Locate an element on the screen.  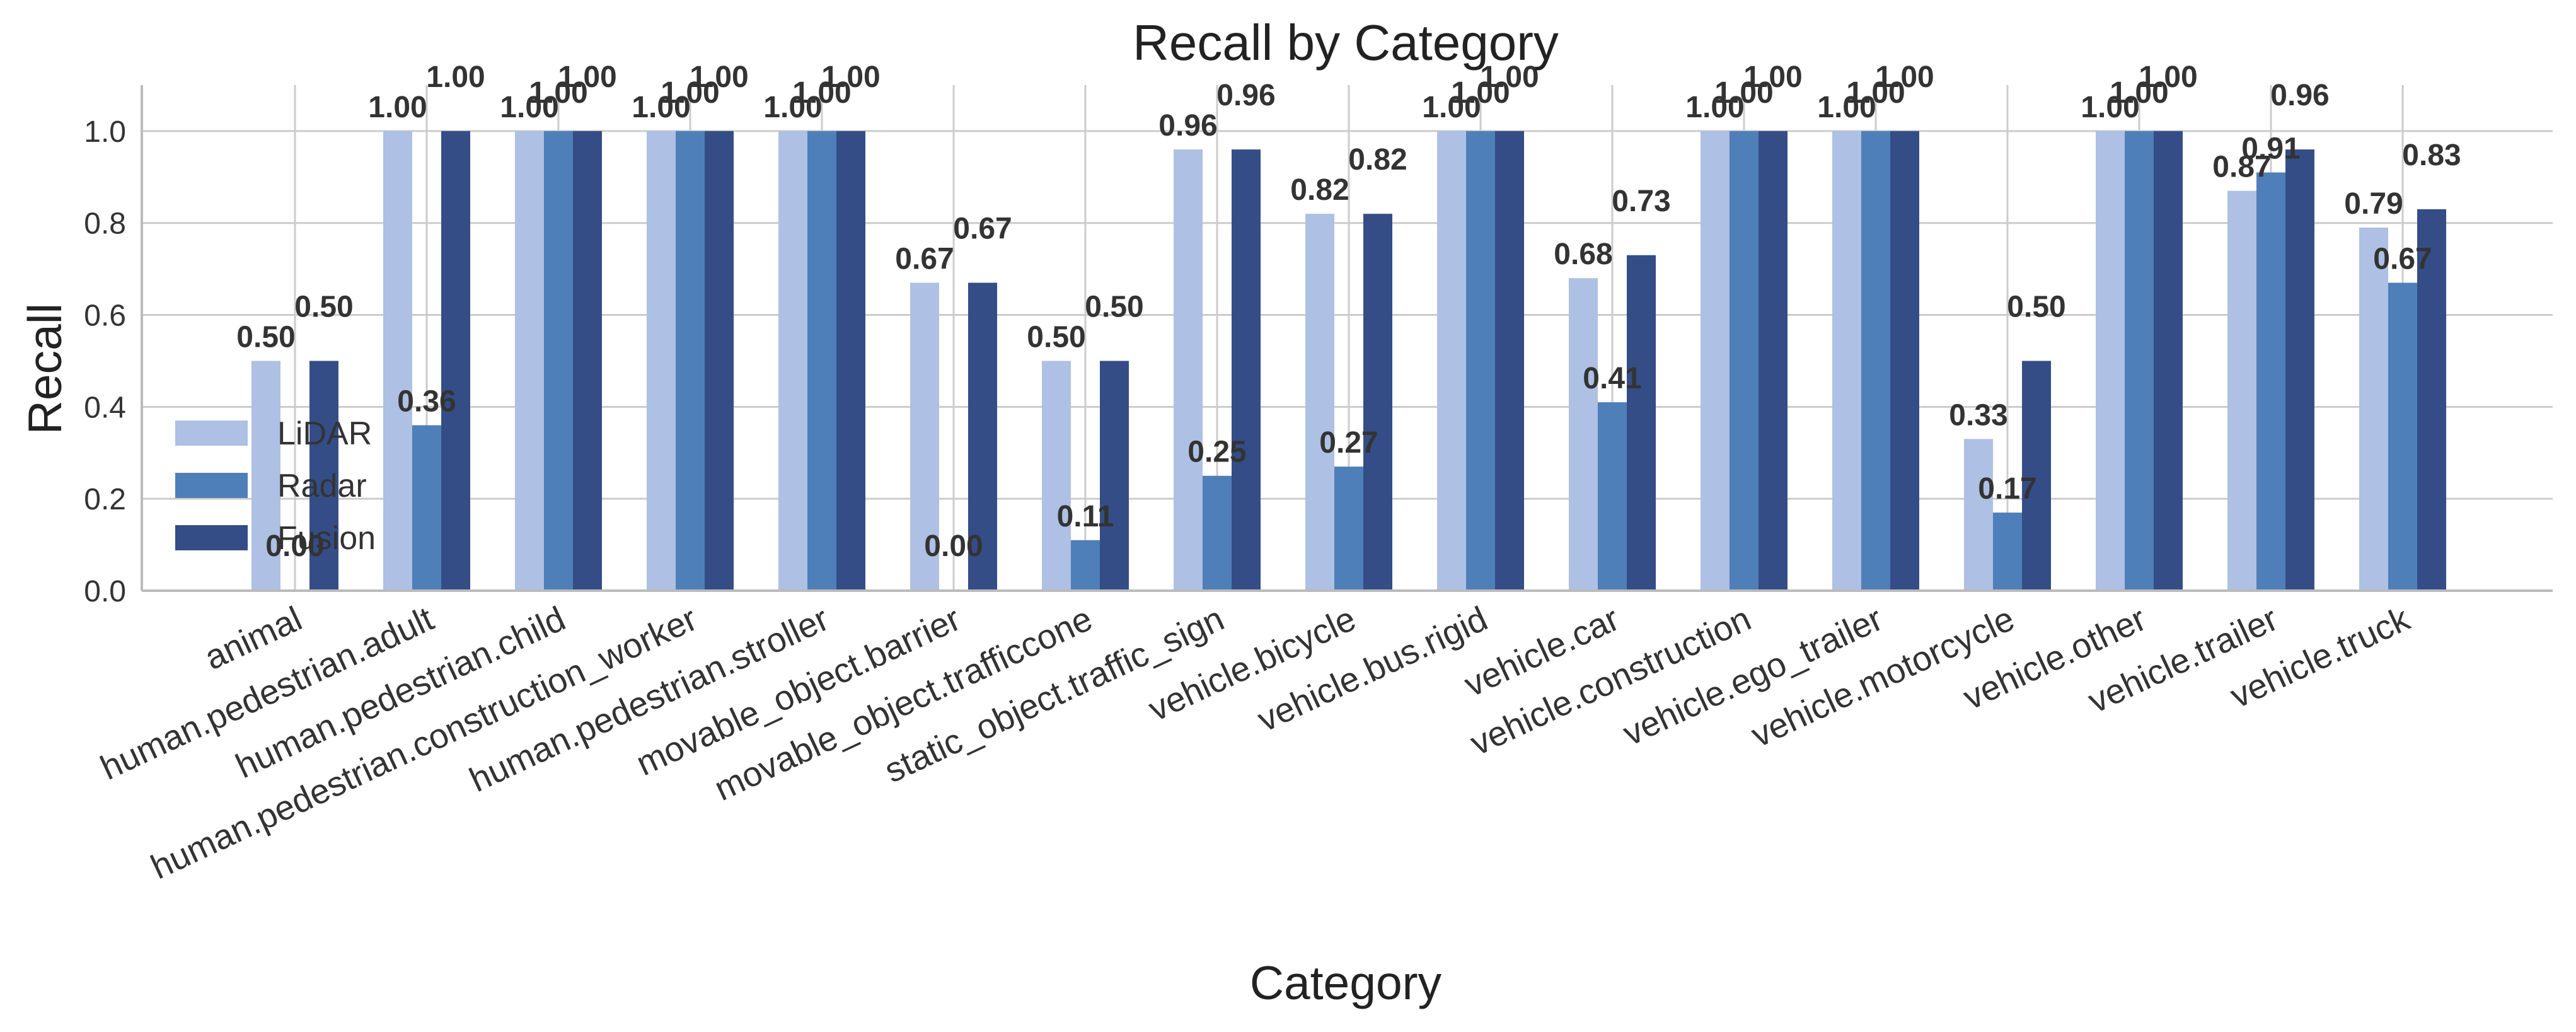
value-label-lidar: 0.68 is located at coordinates (1583, 254).